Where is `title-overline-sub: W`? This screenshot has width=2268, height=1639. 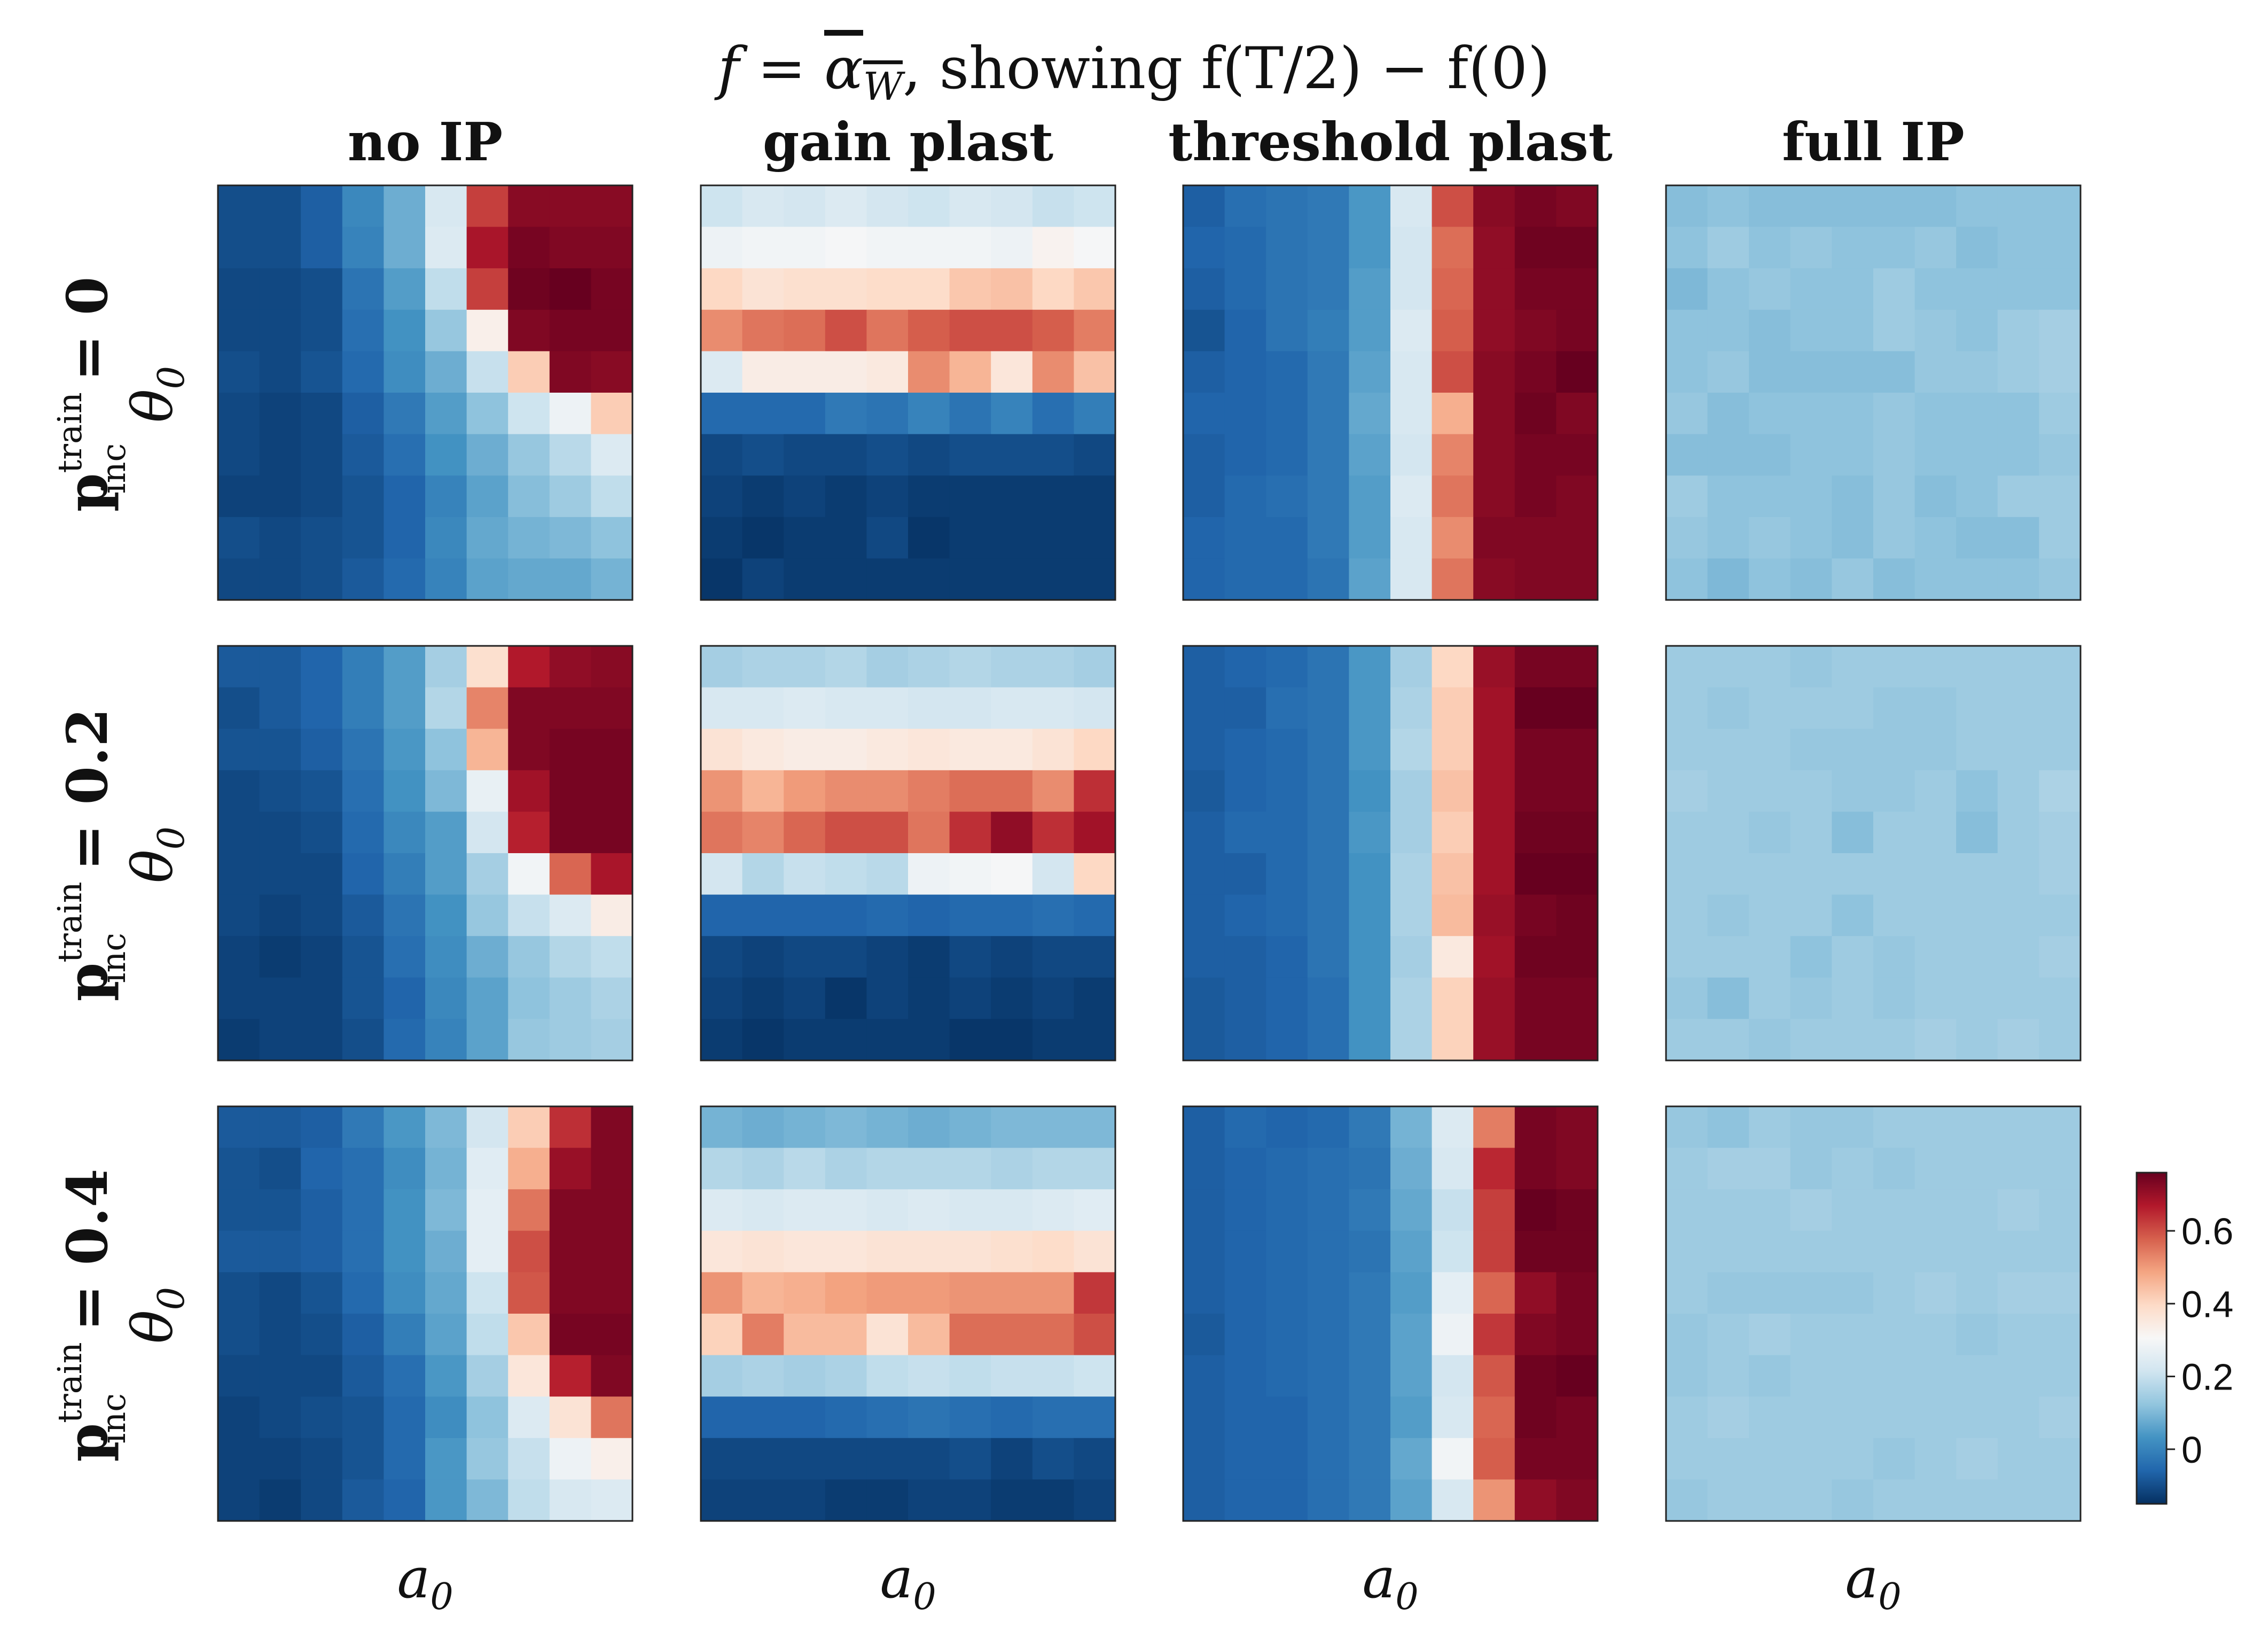
title-overline-sub: W is located at coordinates (884, 86).